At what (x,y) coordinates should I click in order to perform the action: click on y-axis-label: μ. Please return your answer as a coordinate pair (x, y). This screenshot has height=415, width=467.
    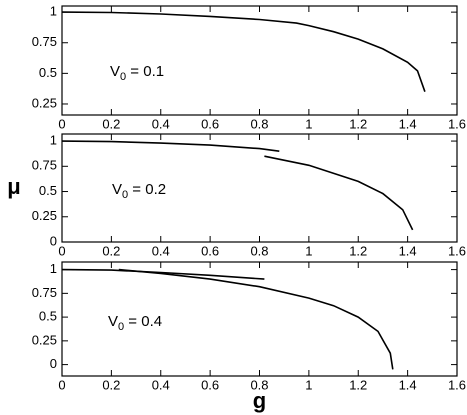
    Looking at the image, I should click on (13, 186).